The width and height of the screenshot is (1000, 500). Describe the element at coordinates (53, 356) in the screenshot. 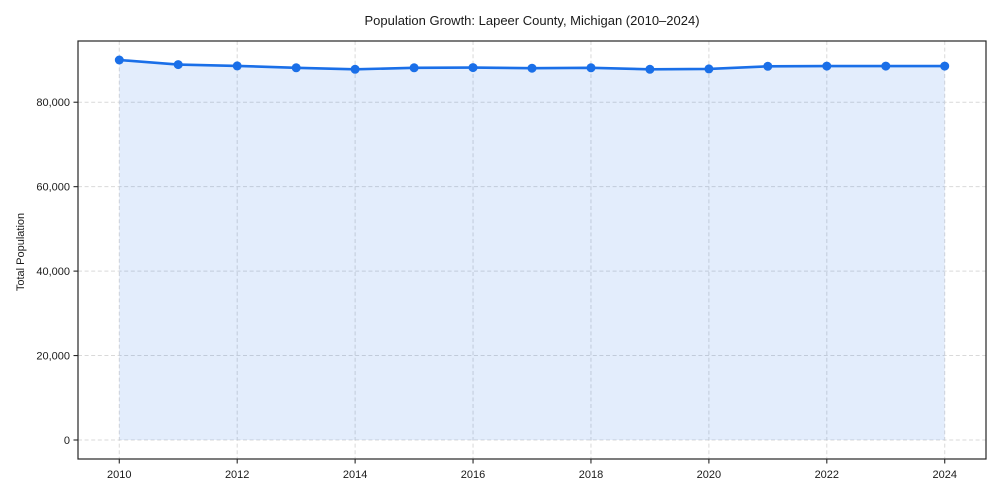

I see `y-tick-label: 20,000` at that location.